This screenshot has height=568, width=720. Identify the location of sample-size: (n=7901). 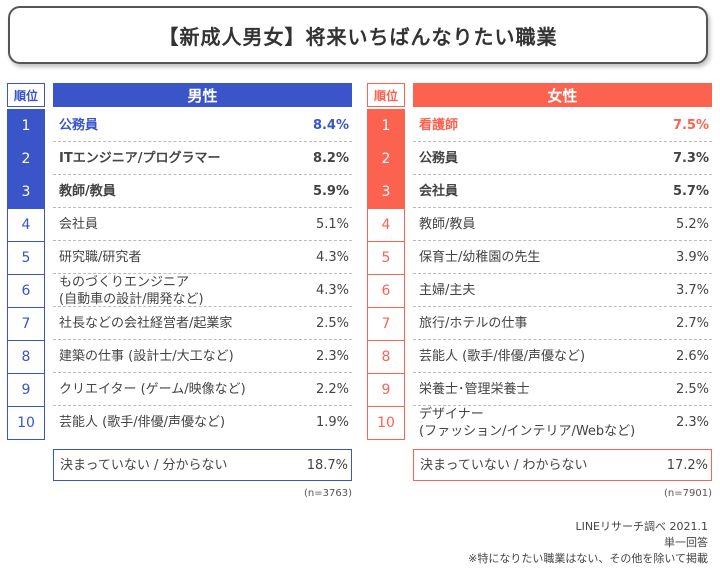
(688, 493).